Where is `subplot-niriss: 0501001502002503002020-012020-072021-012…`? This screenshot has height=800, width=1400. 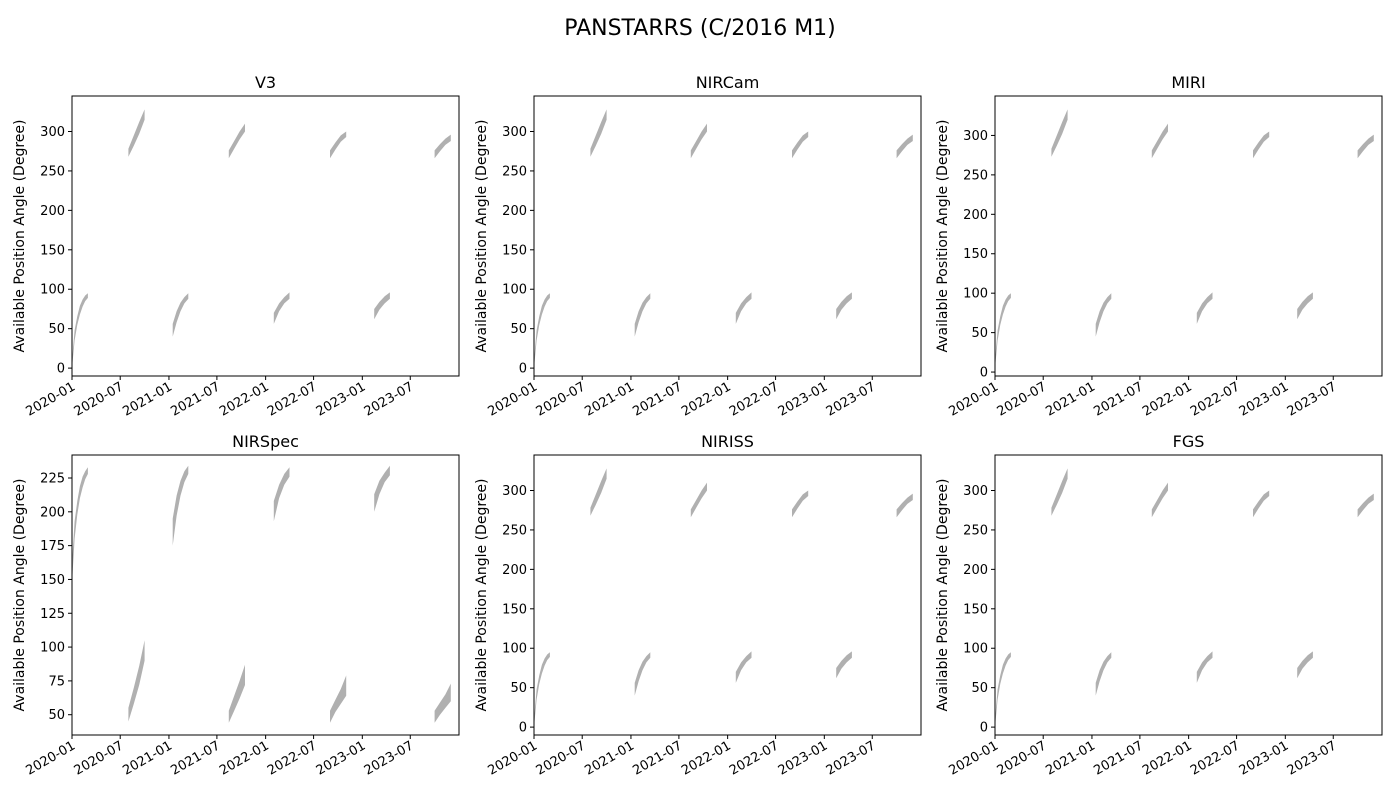
subplot-niriss: 0501001502002503002020-012020-072021-012… is located at coordinates (698, 605).